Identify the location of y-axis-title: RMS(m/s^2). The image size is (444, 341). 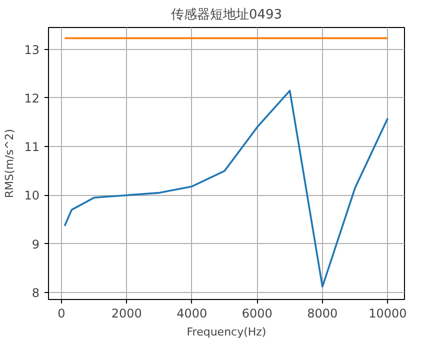
(9, 163).